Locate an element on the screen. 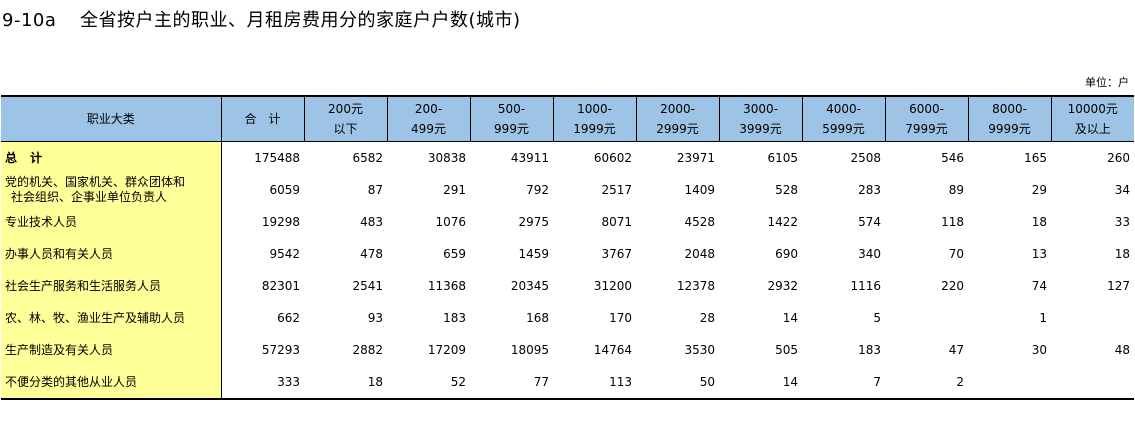 This screenshot has height=435, width=1135. cell-value: 70 is located at coordinates (956, 253).